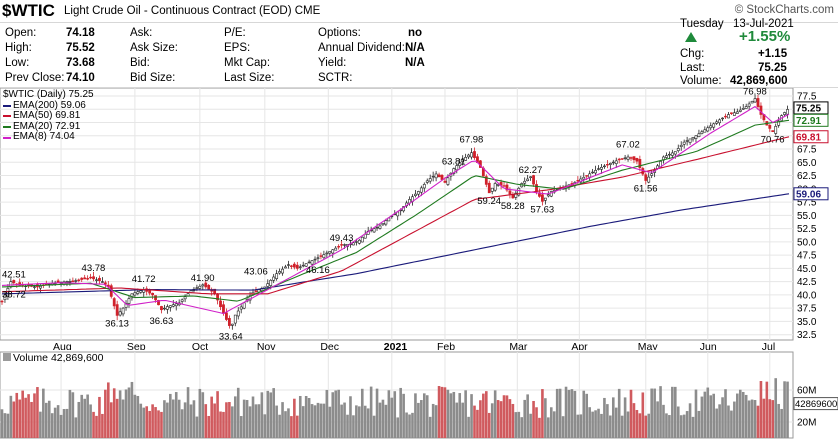 The width and height of the screenshot is (838, 440). What do you see at coordinates (807, 295) in the screenshot?
I see `y-tick-label: 40.0` at bounding box center [807, 295].